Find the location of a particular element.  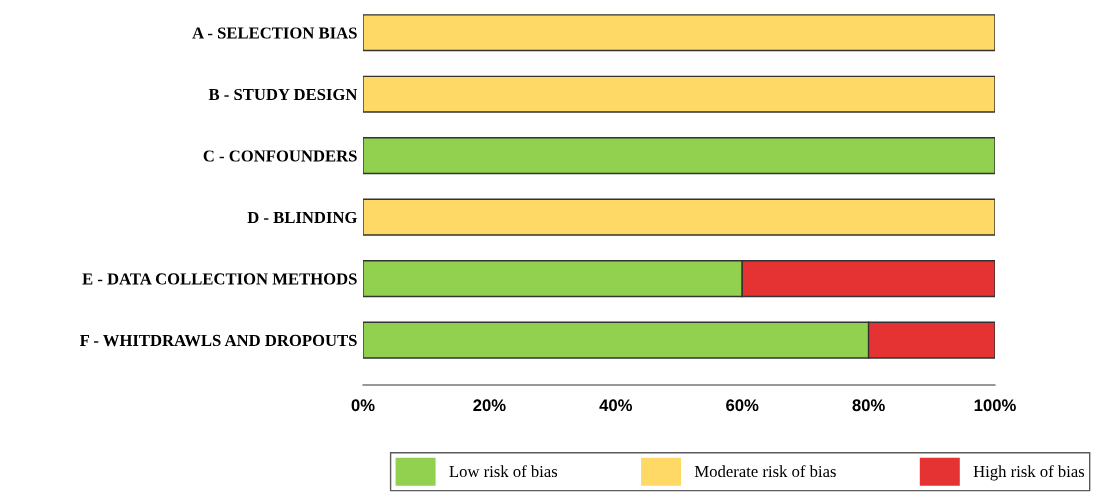

x-tick-label: 0% is located at coordinates (363, 405).